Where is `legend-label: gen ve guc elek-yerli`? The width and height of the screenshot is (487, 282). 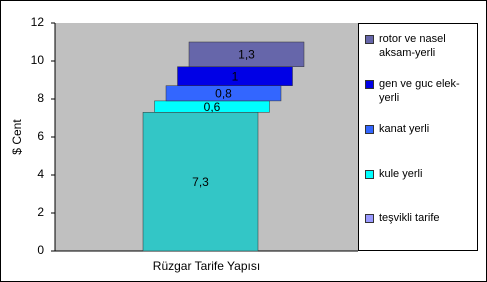 legend-label: gen ve guc elek-yerli is located at coordinates (419, 91).